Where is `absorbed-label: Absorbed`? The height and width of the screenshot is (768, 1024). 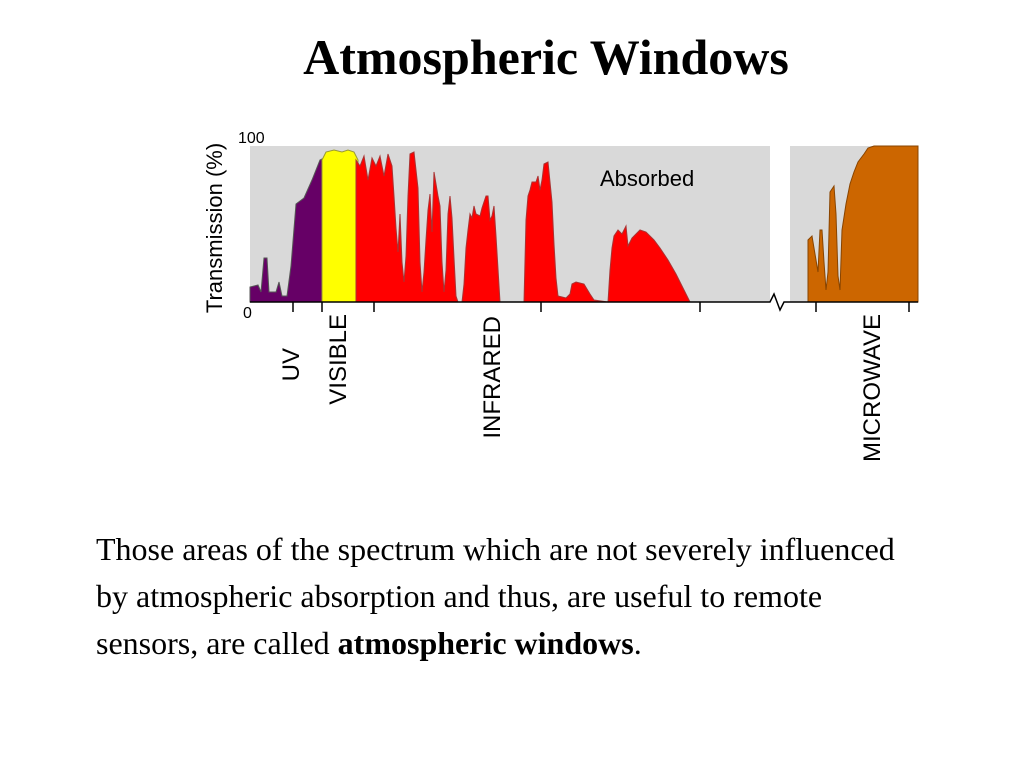 absorbed-label: Absorbed is located at coordinates (647, 178).